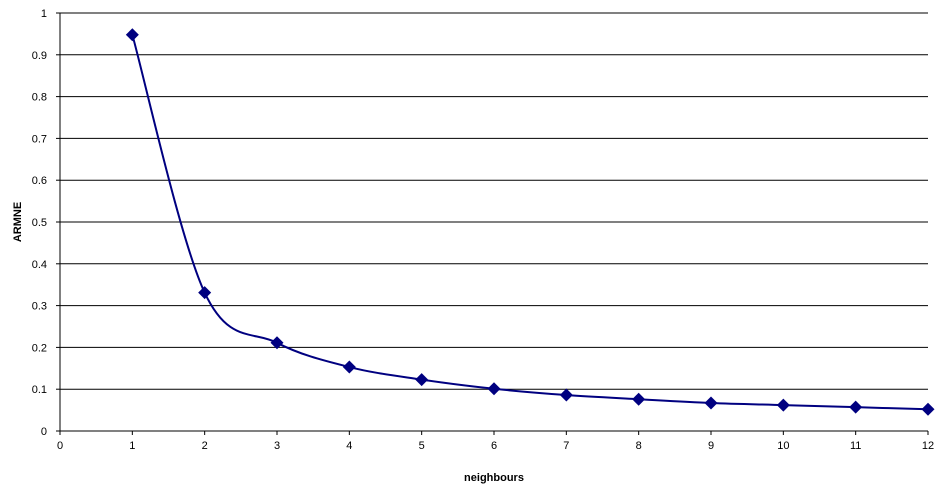 The image size is (940, 491). What do you see at coordinates (205, 446) in the screenshot?
I see `x-tick-label: 2` at bounding box center [205, 446].